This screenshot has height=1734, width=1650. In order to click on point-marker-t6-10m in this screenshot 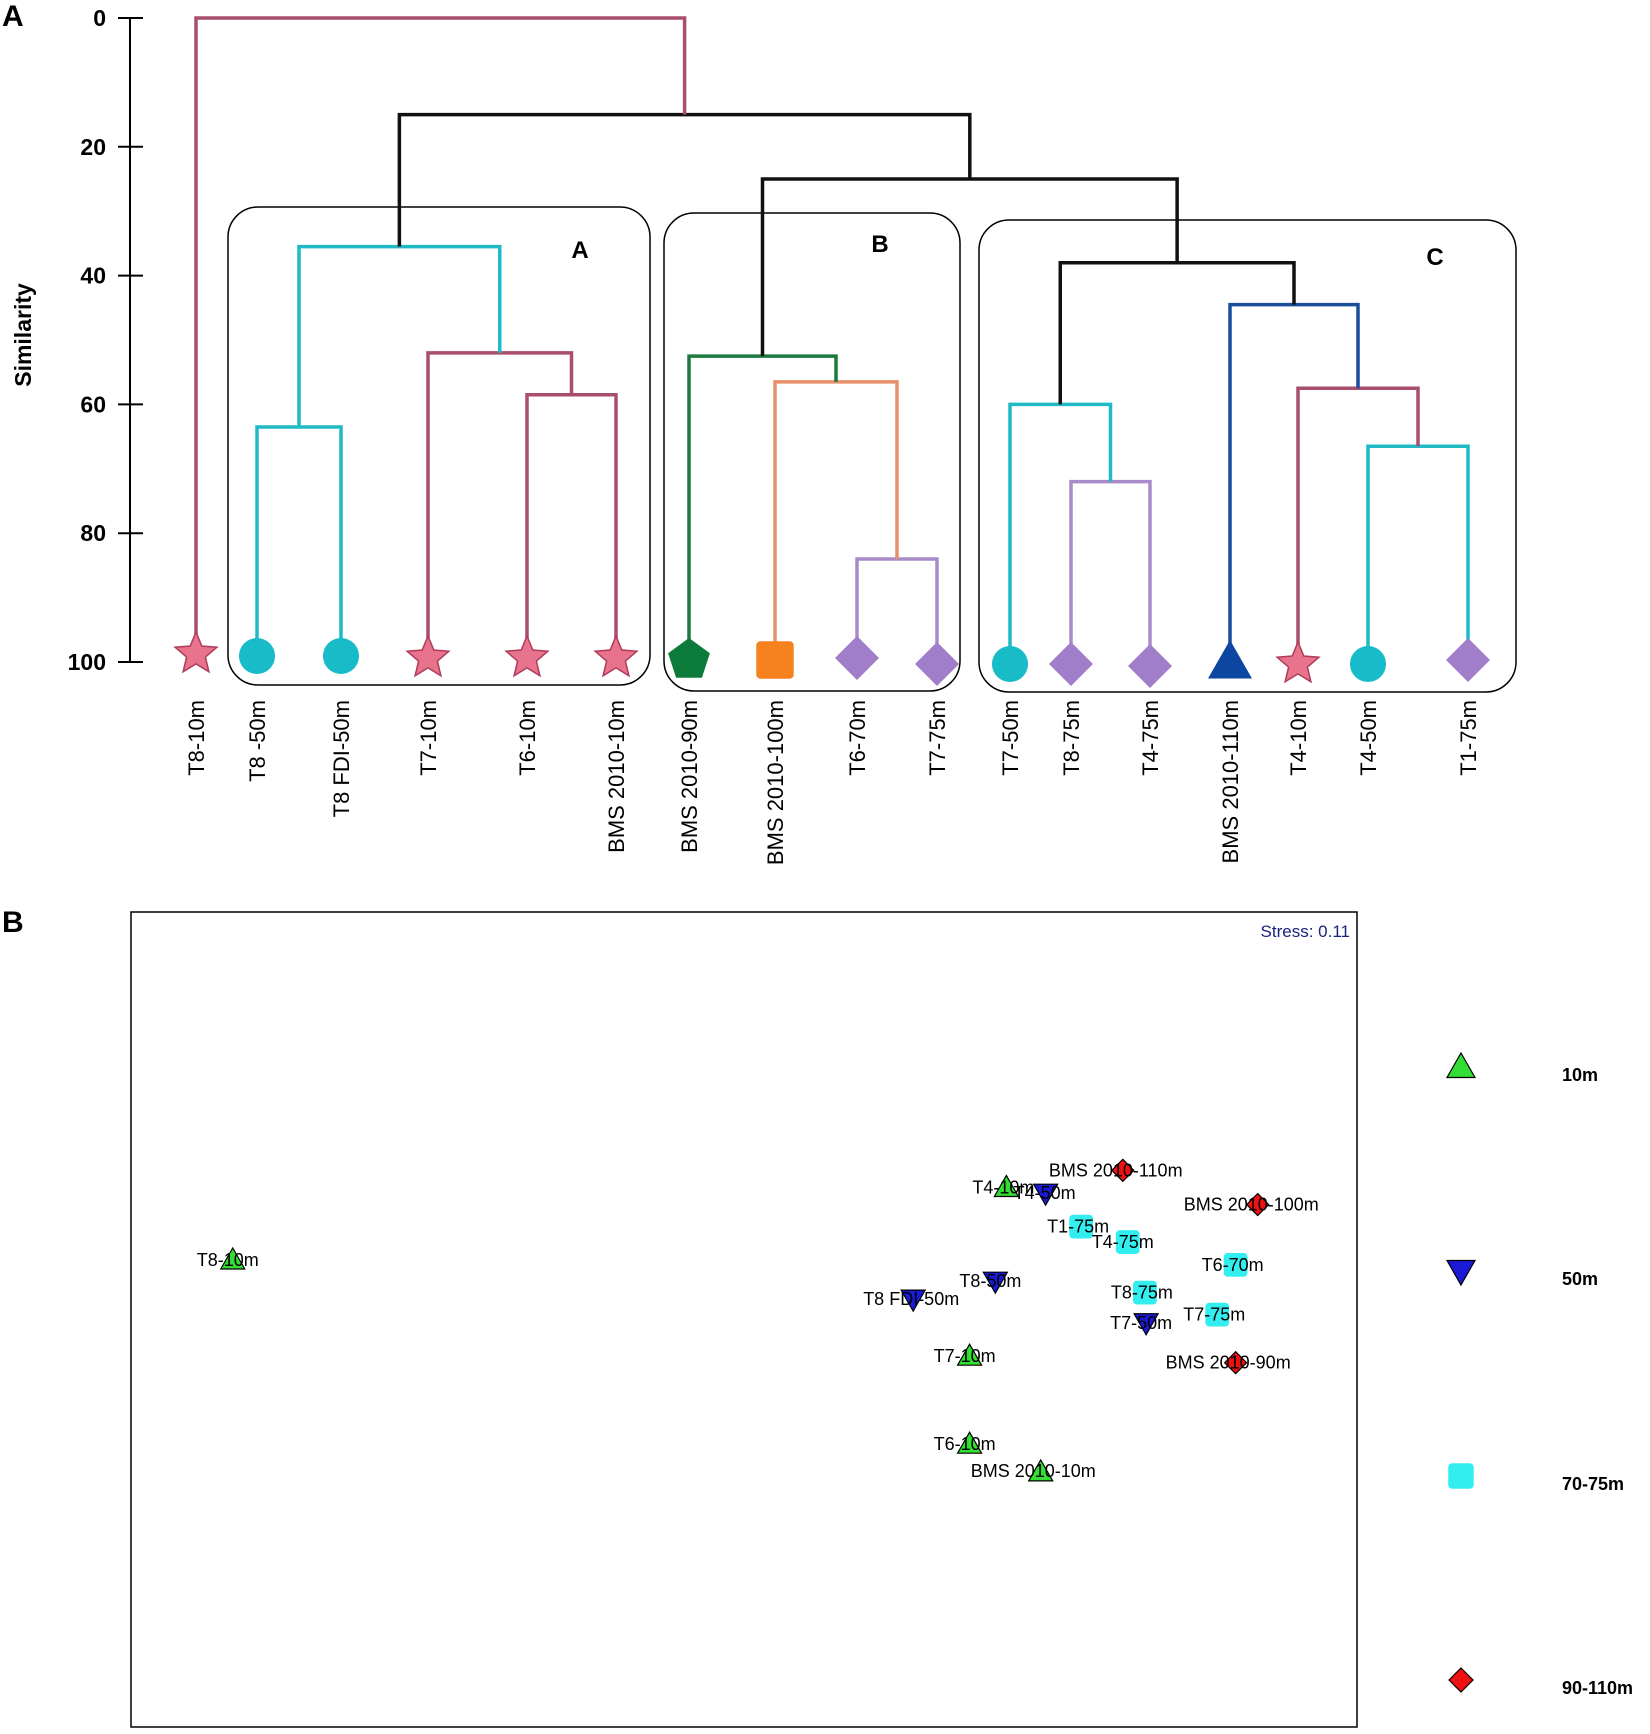, I will do `click(969, 1442)`.